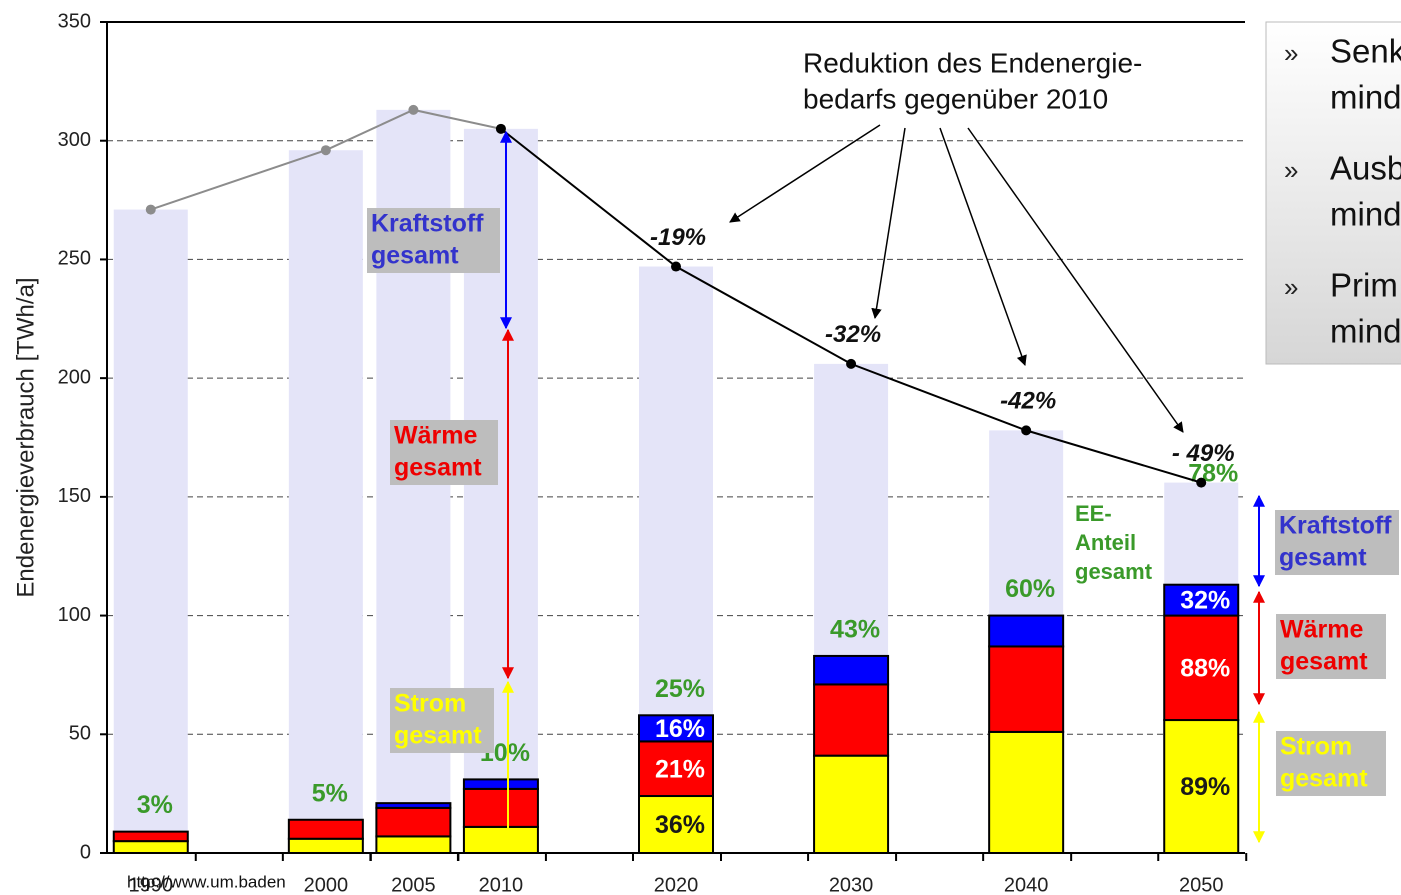 This screenshot has width=1401, height=895. I want to click on ee-label: EE-, so click(1093, 513).